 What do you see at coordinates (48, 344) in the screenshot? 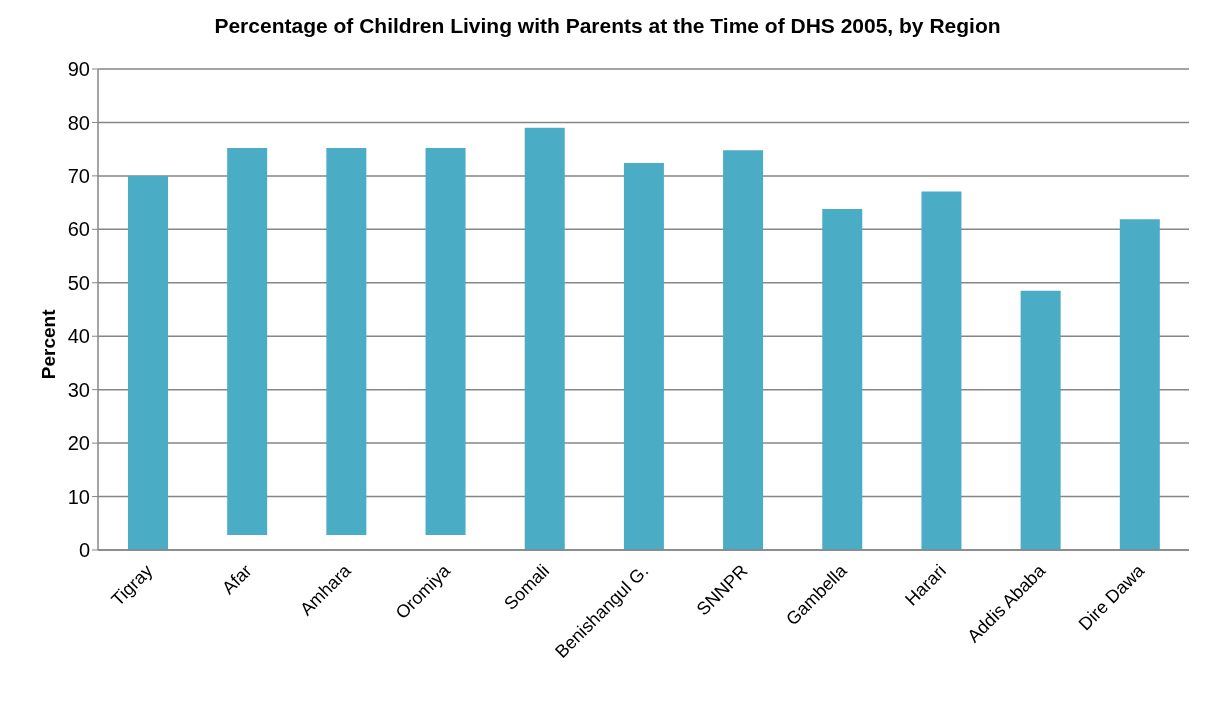
I see `y-axis-title: Percent` at bounding box center [48, 344].